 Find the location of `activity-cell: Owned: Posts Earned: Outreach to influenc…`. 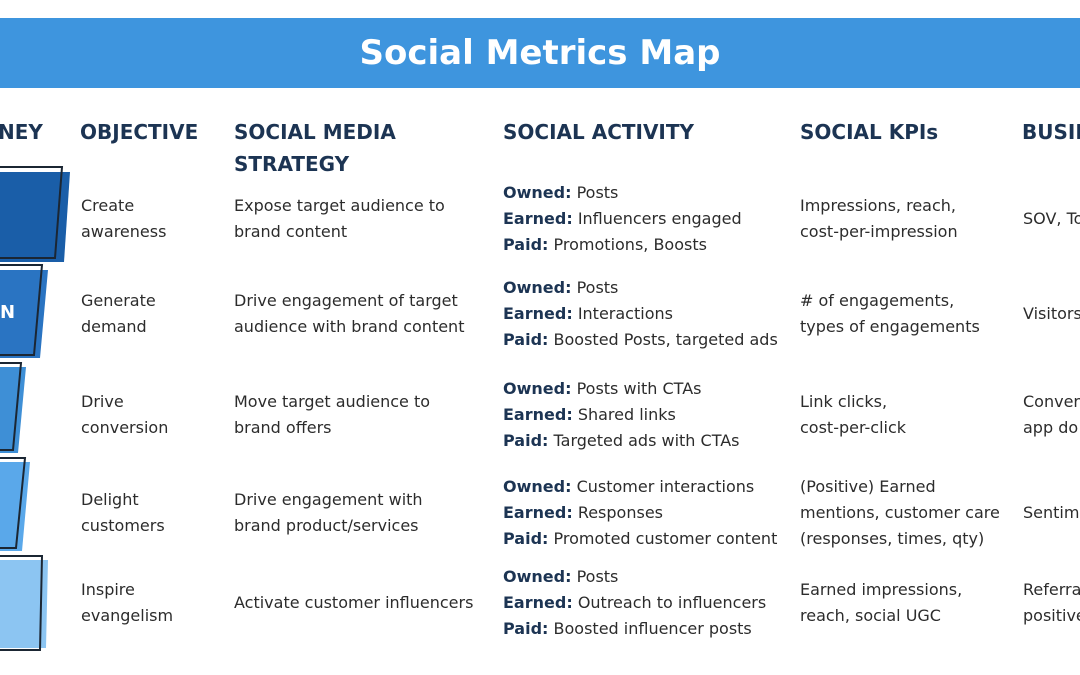

activity-cell: Owned: Posts Earned: Outreach to influenc… is located at coordinates (634, 603).